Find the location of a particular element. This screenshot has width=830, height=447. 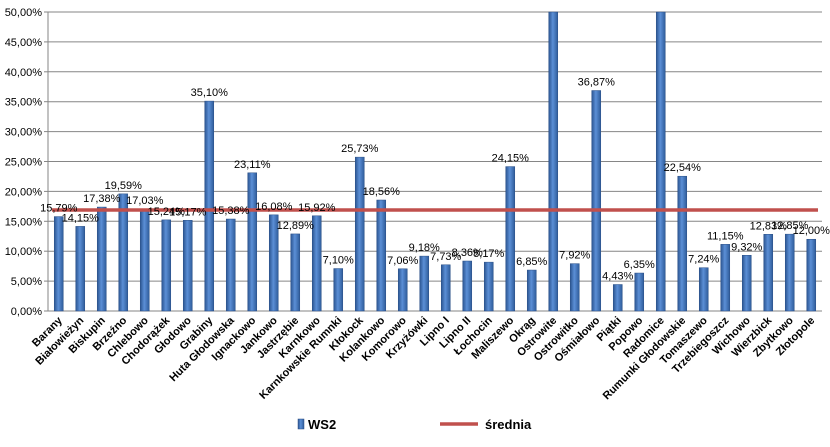

bar-krzyżówki is located at coordinates (424, 283).